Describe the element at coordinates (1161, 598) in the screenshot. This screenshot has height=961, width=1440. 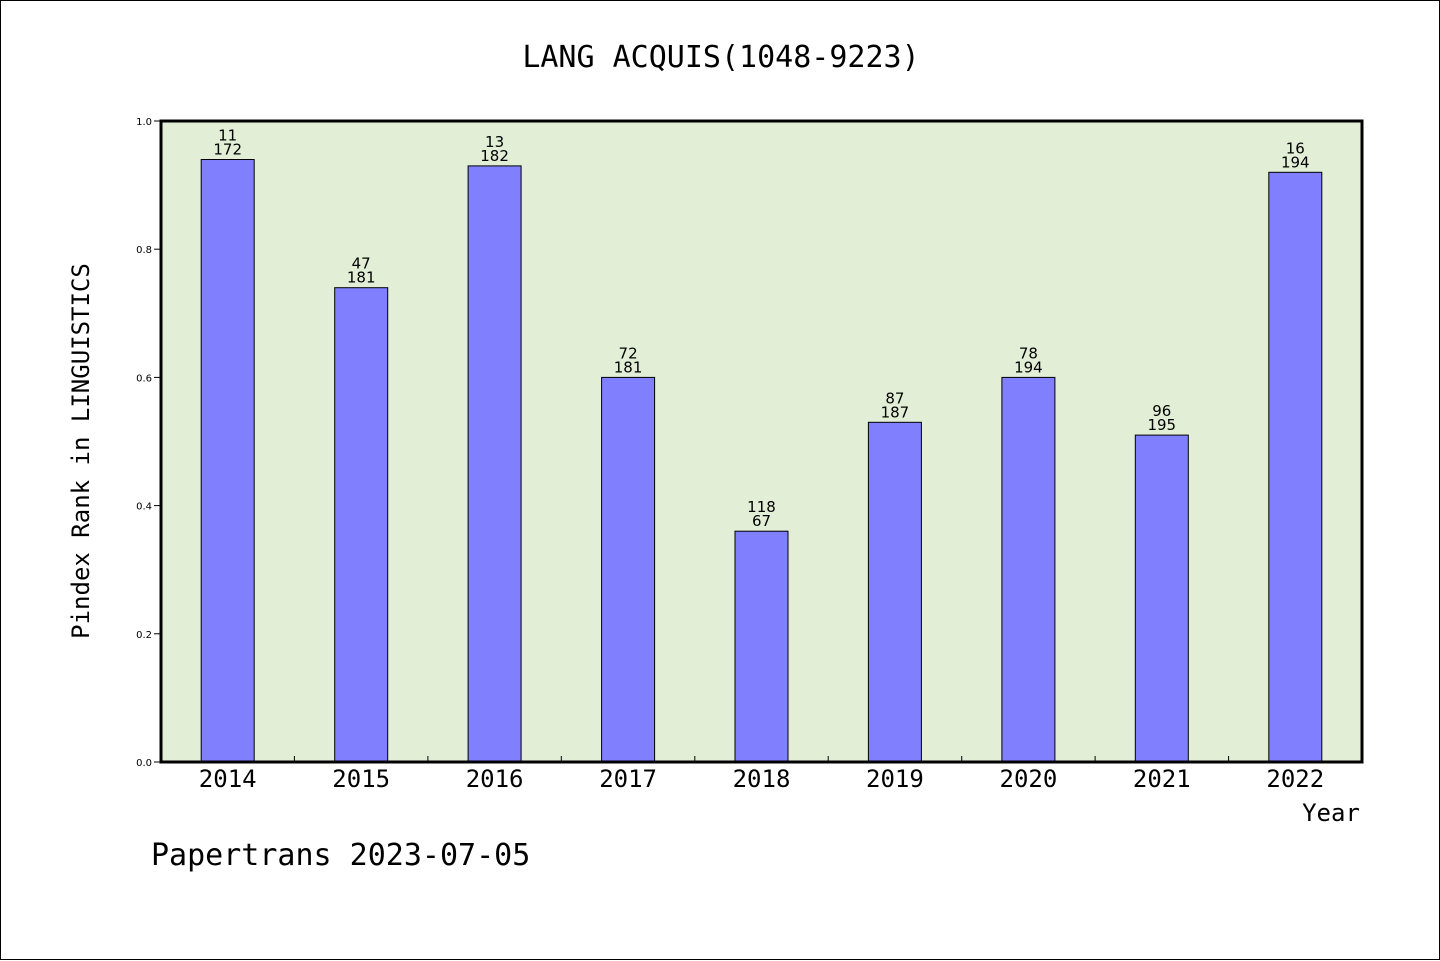
I see `bar-2021` at that location.